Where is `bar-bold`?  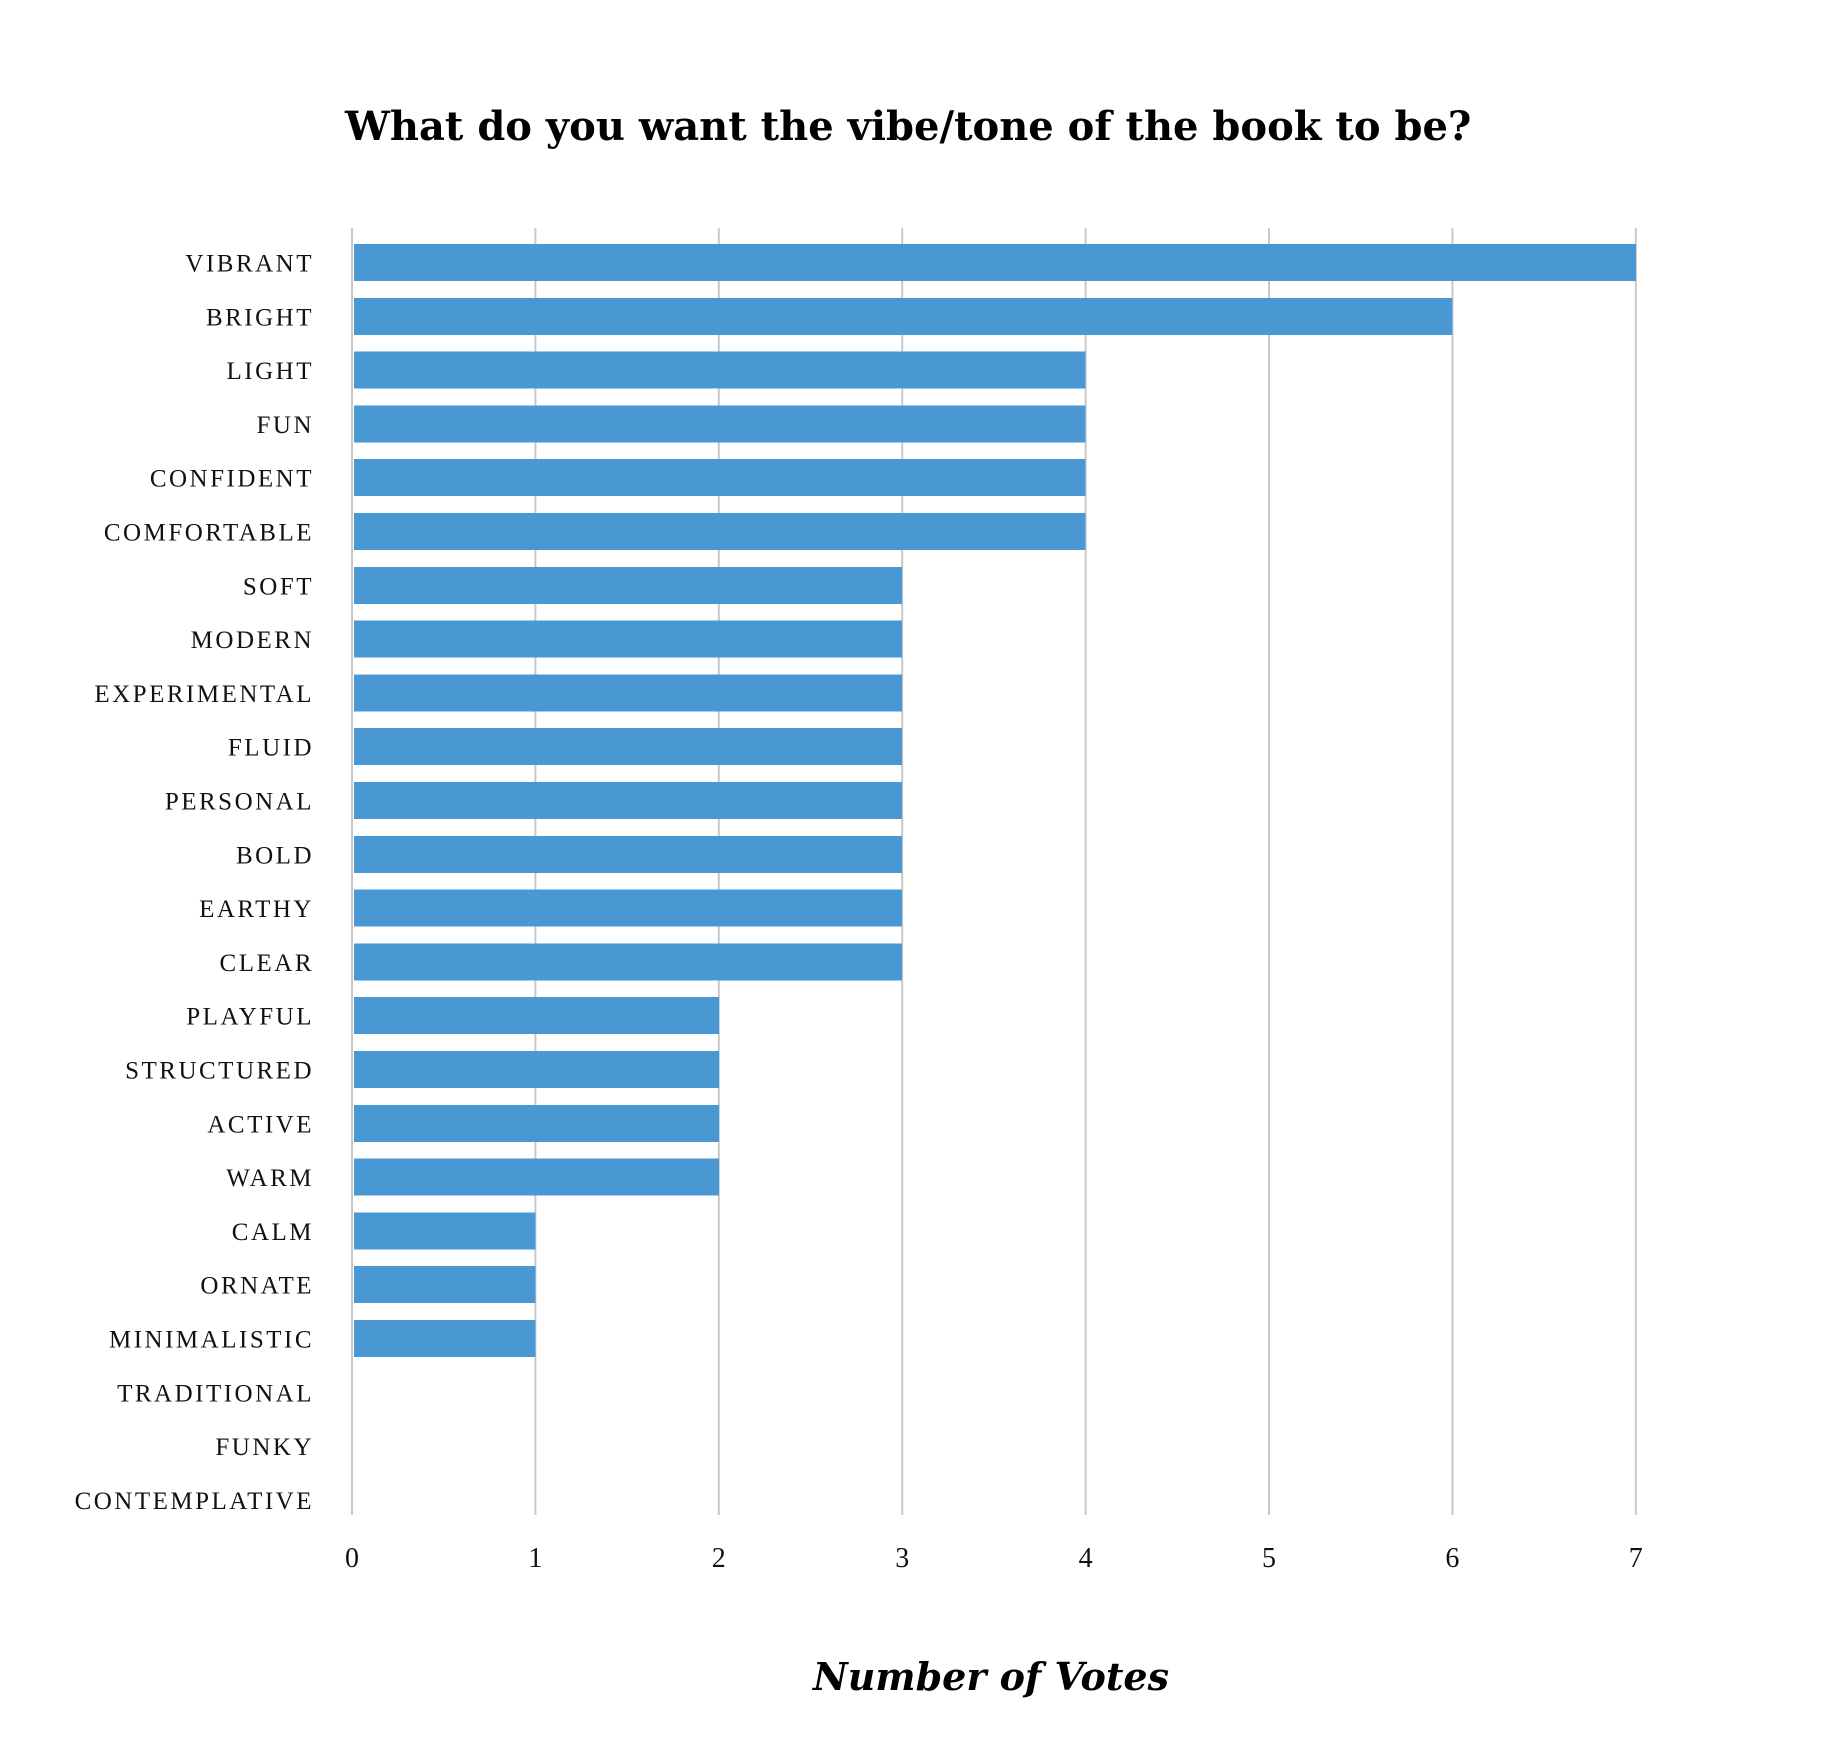
bar-bold is located at coordinates (628, 854).